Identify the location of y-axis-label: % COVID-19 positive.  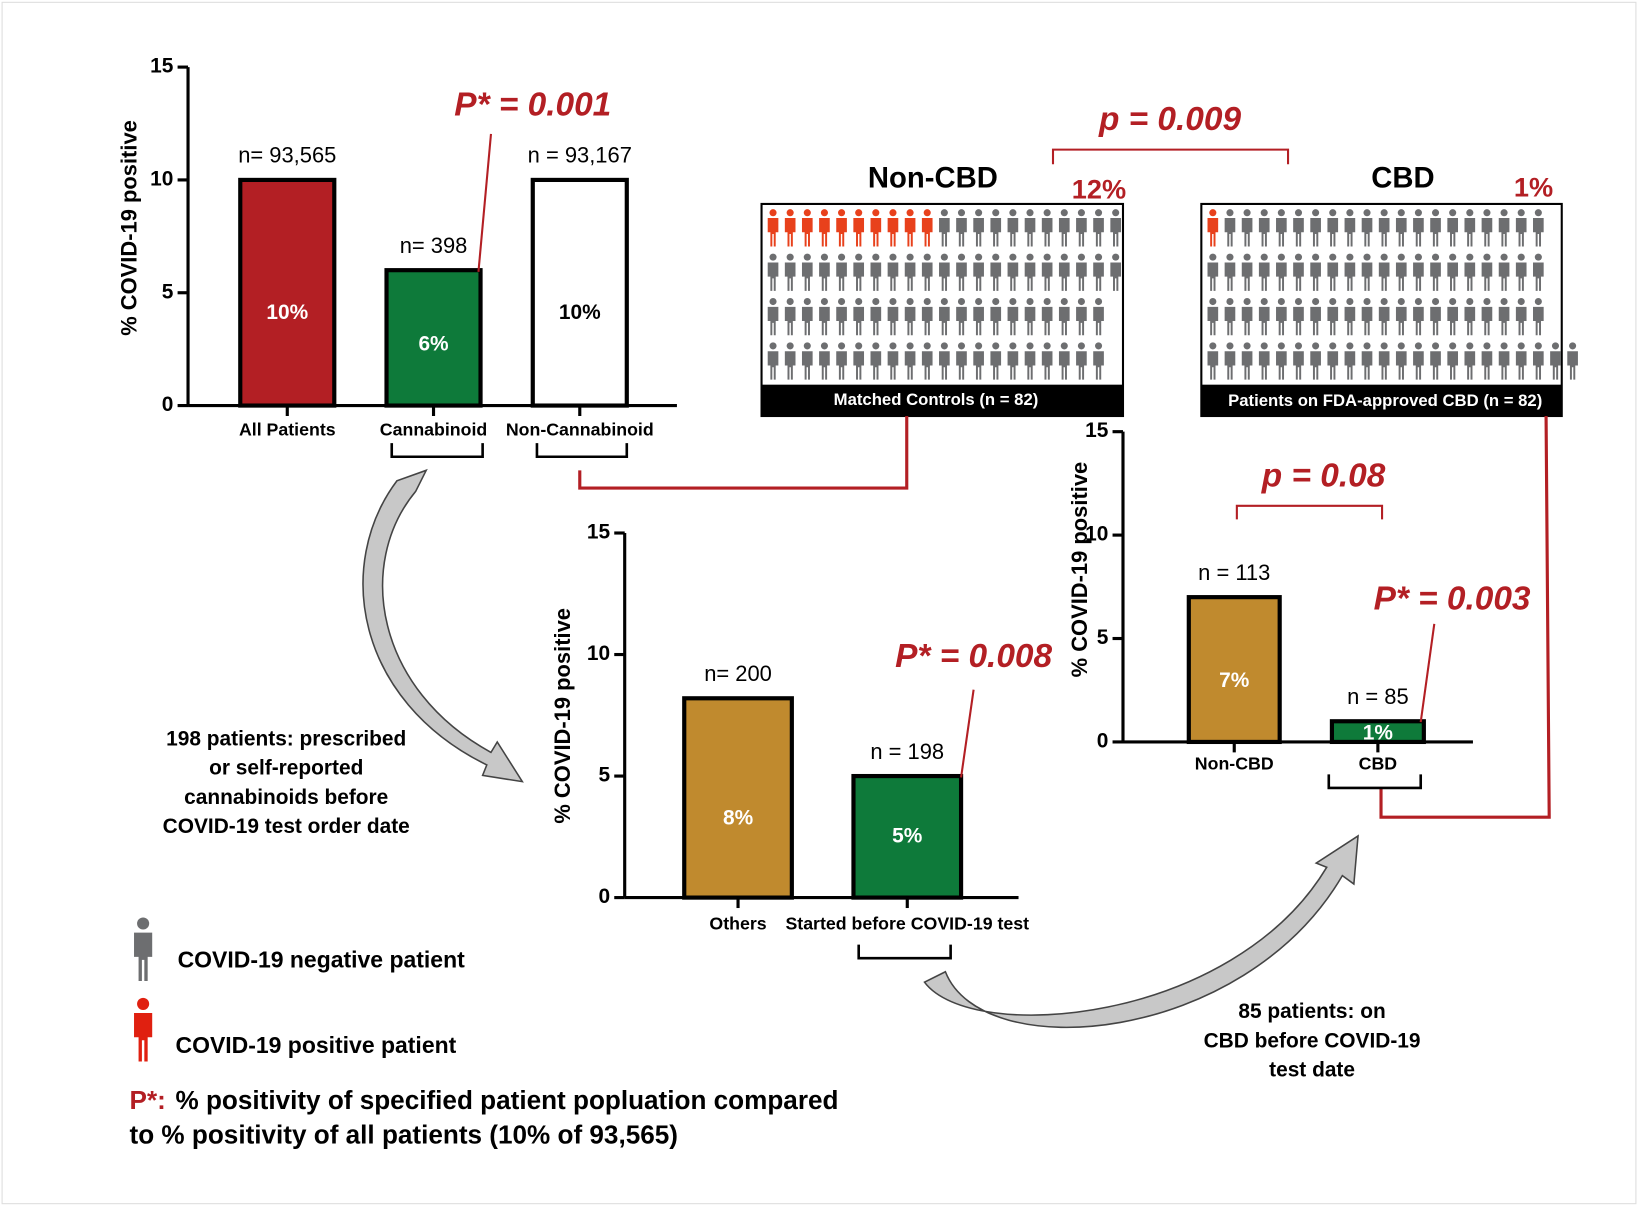
(562, 716).